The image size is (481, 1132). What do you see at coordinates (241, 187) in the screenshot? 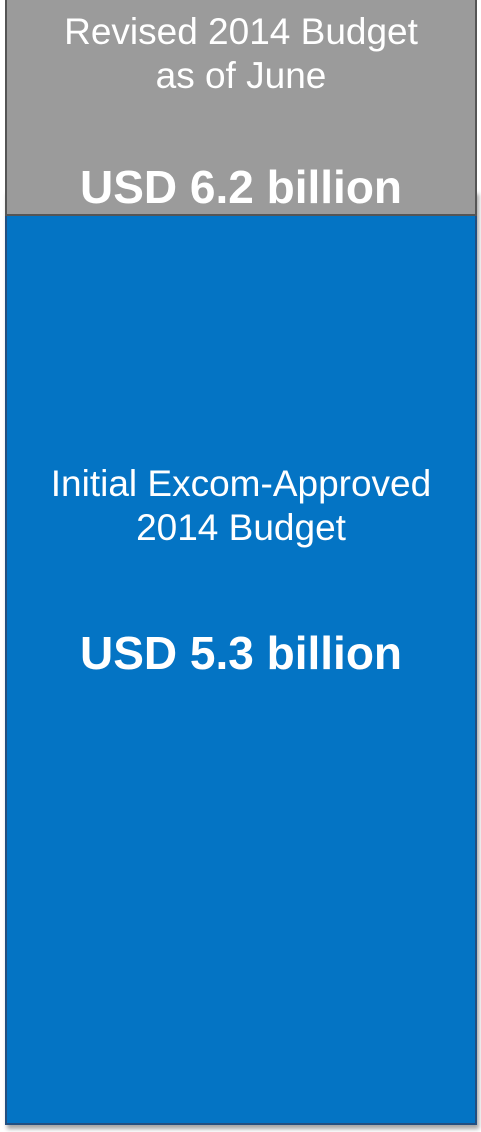
I see `revised-budget-value: USD 6.2 billion` at bounding box center [241, 187].